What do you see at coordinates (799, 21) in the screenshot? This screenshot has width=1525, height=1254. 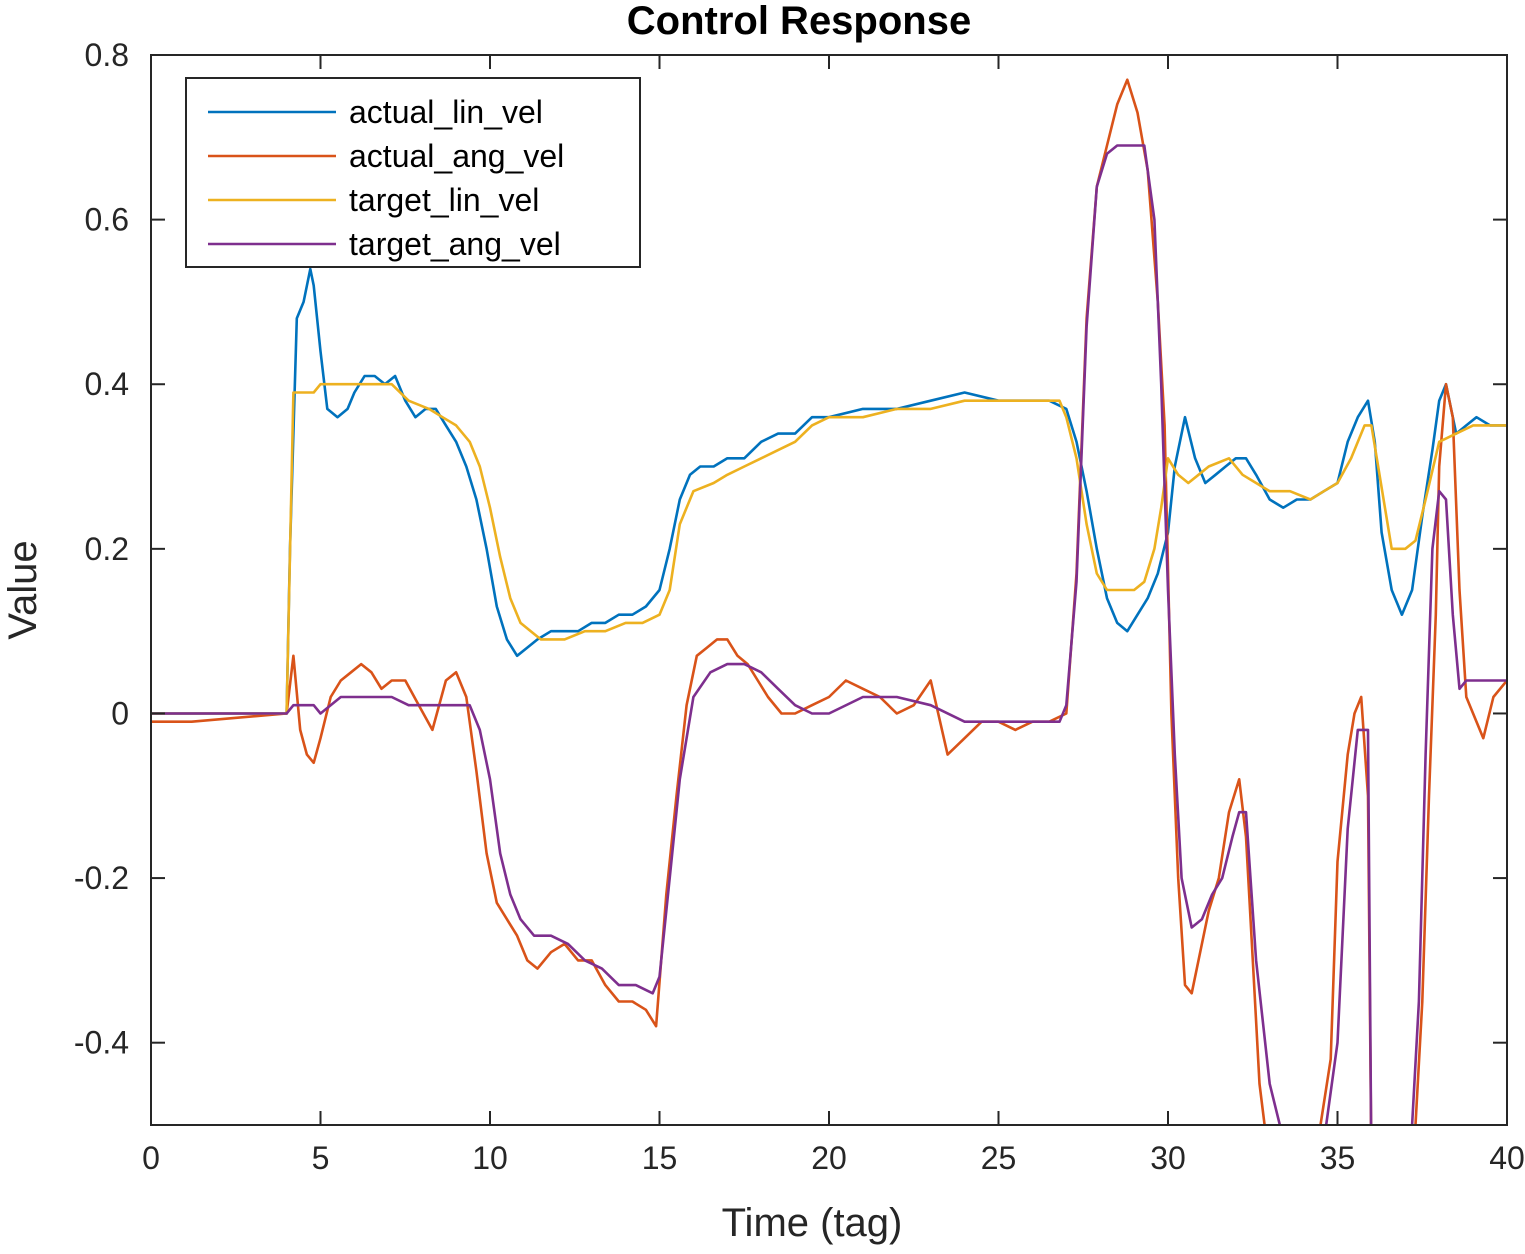 I see `chart-title: Control Response` at bounding box center [799, 21].